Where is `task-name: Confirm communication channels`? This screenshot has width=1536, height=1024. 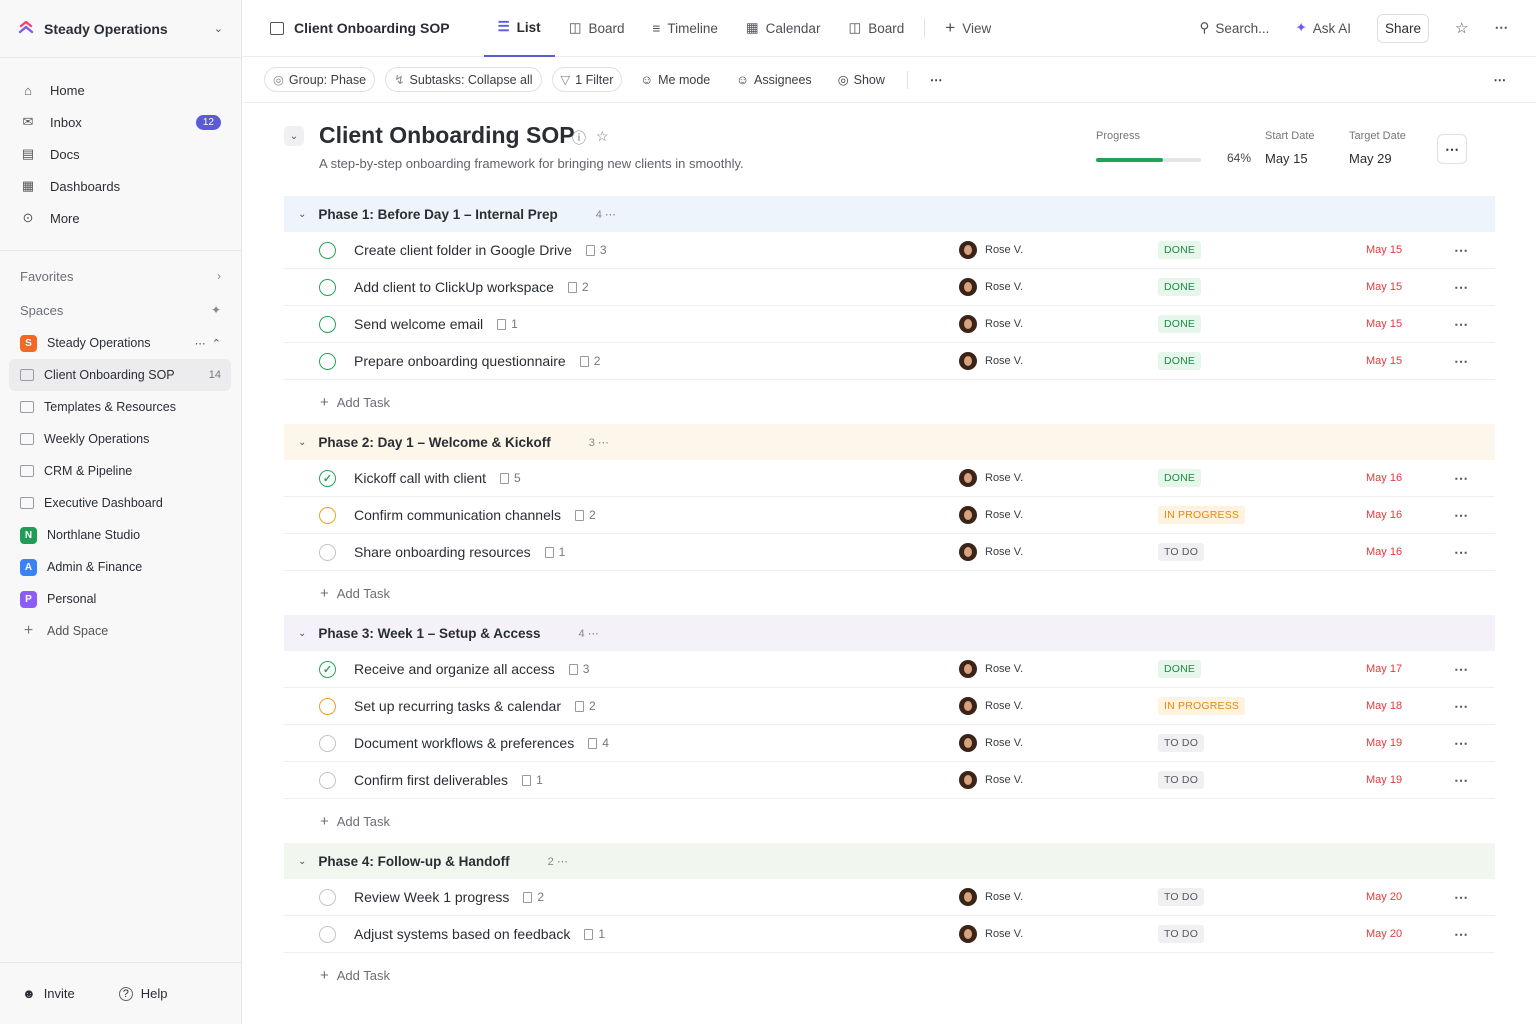
task-name: Confirm communication channels is located at coordinates (457, 515).